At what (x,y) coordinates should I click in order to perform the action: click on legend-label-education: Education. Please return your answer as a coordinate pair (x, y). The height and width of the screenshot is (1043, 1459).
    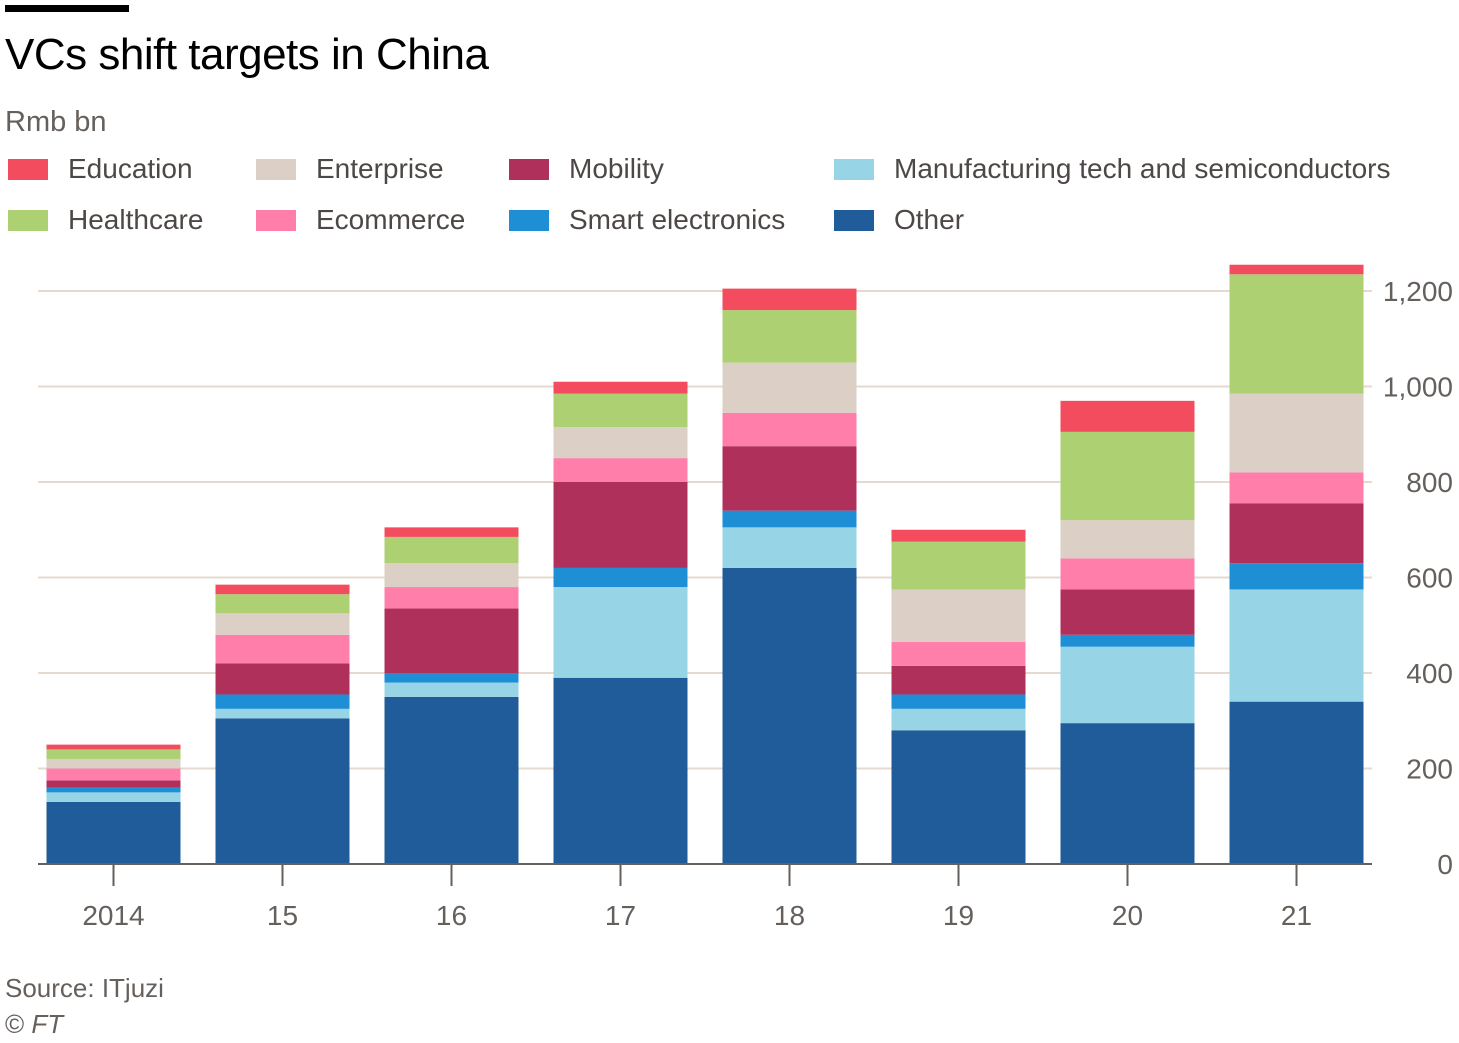
    Looking at the image, I should click on (130, 168).